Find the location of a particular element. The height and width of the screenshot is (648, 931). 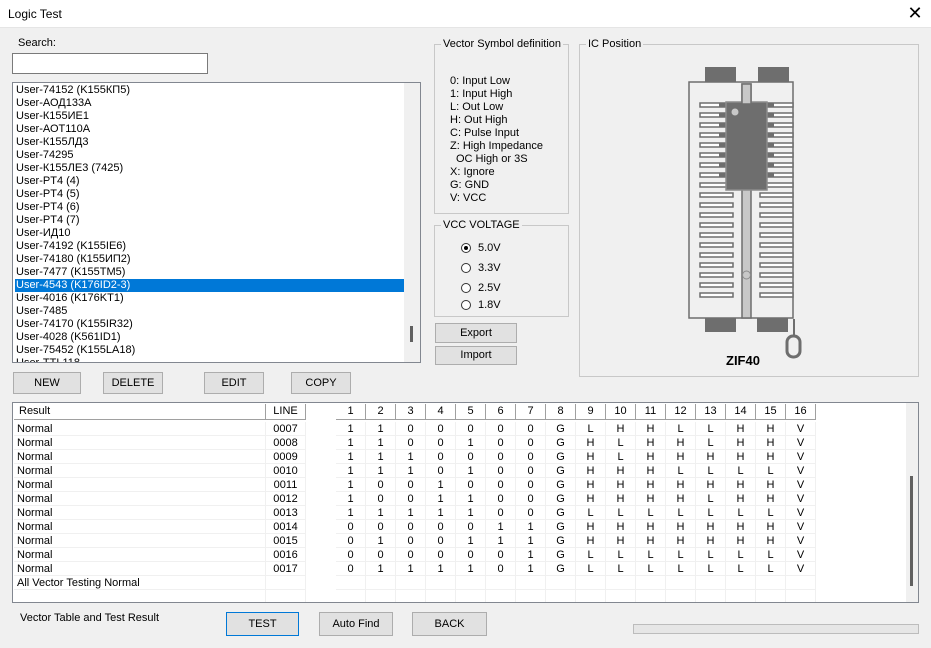

symbol-definition: V: VCC is located at coordinates (468, 198).